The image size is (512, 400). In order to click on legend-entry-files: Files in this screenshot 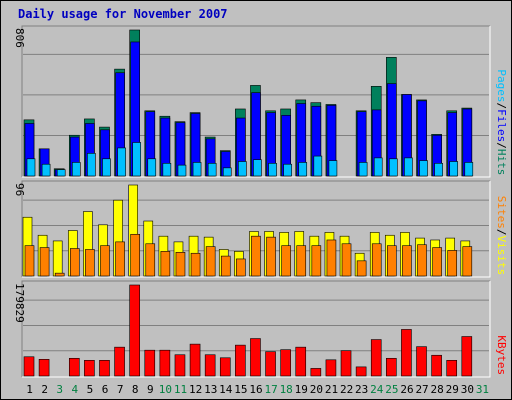, I will do `click(501, 125)`.